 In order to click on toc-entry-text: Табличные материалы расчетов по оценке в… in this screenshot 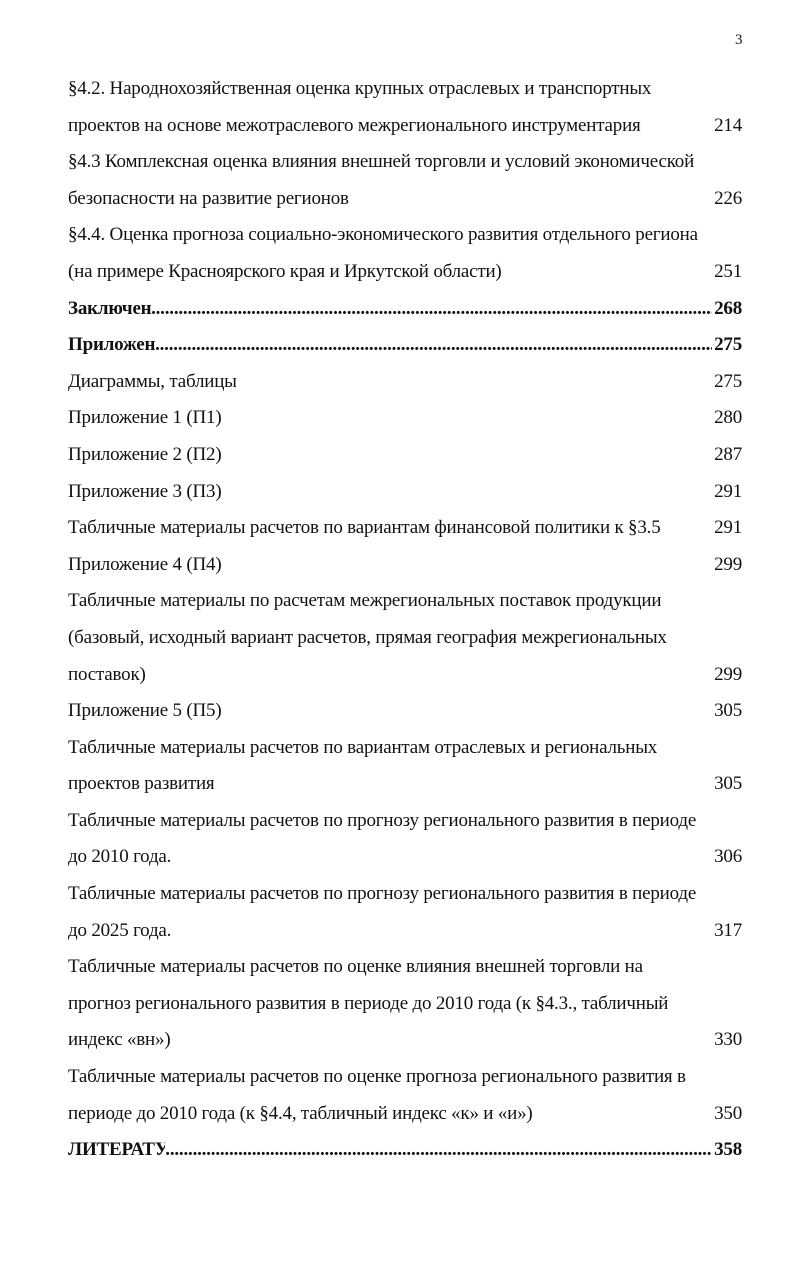, I will do `click(355, 967)`.